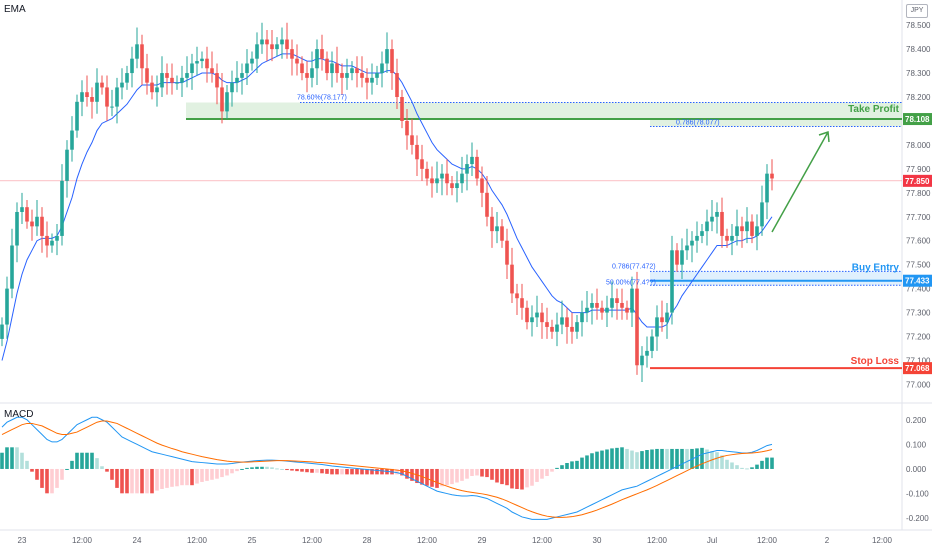  What do you see at coordinates (22, 540) in the screenshot?
I see `time-tick-label: 23` at bounding box center [22, 540].